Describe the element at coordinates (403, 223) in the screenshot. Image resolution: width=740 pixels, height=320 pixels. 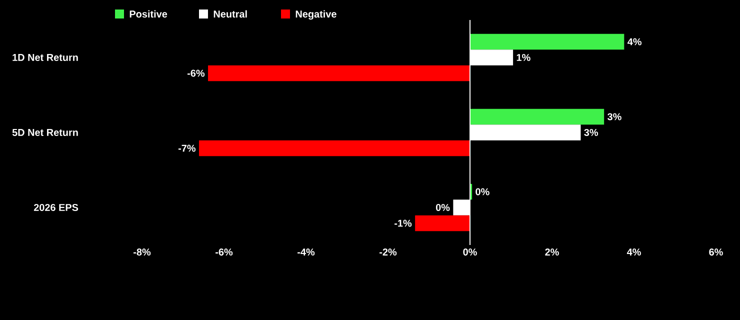
I see `data-label: -1%` at that location.